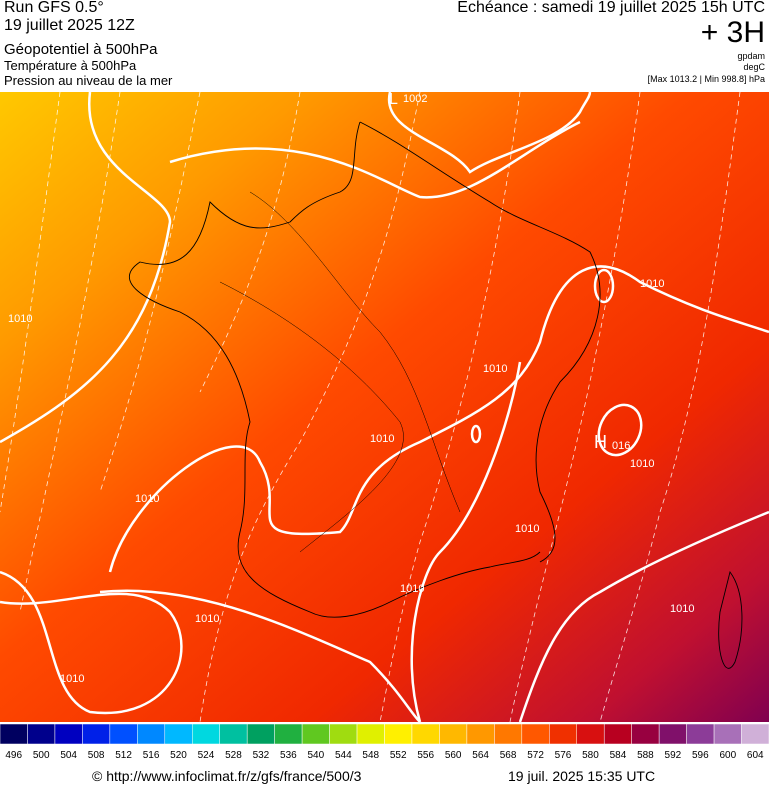  What do you see at coordinates (398, 755) in the screenshot?
I see `colorbar-label: 552` at bounding box center [398, 755].